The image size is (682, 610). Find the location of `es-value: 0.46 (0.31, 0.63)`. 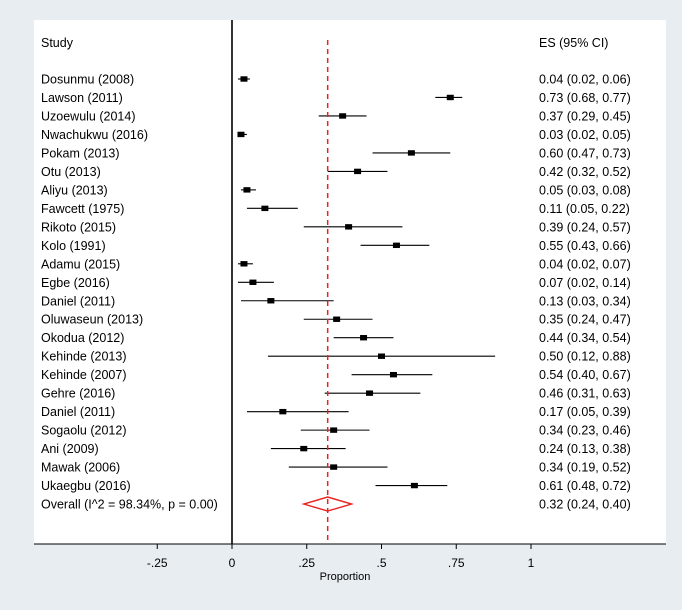

es-value: 0.46 (0.31, 0.63) is located at coordinates (585, 394).